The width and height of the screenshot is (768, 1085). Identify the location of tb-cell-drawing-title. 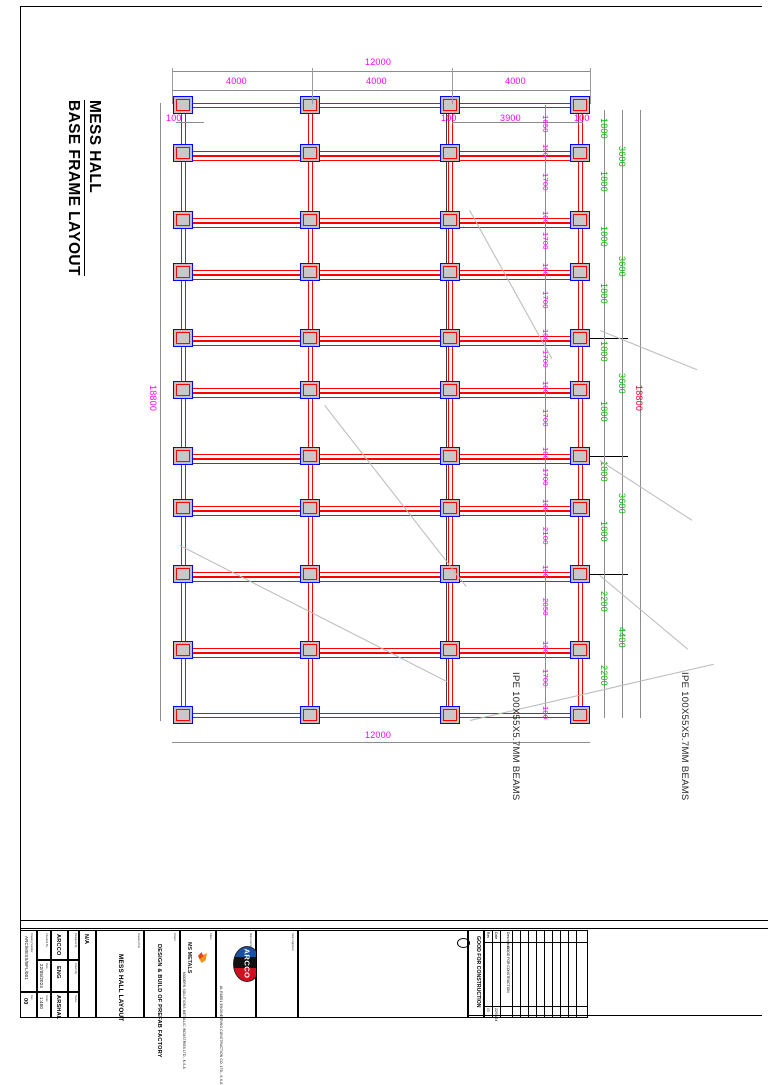
(120, 974).